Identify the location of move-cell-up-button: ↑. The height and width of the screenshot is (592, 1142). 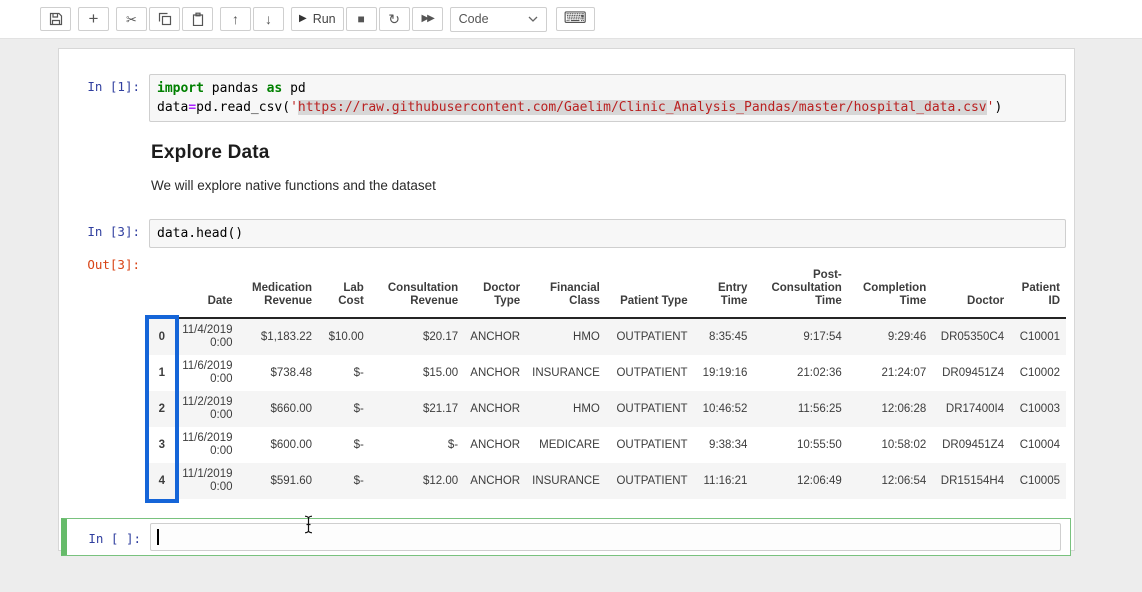
(235, 19).